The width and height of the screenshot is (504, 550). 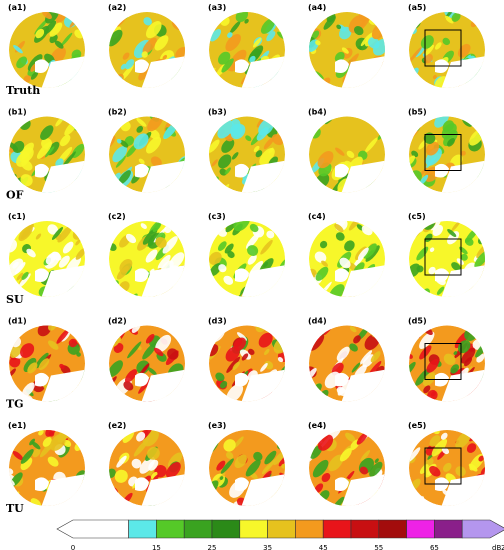 What do you see at coordinates (15, 195) in the screenshot?
I see `row-label: OF` at bounding box center [15, 195].